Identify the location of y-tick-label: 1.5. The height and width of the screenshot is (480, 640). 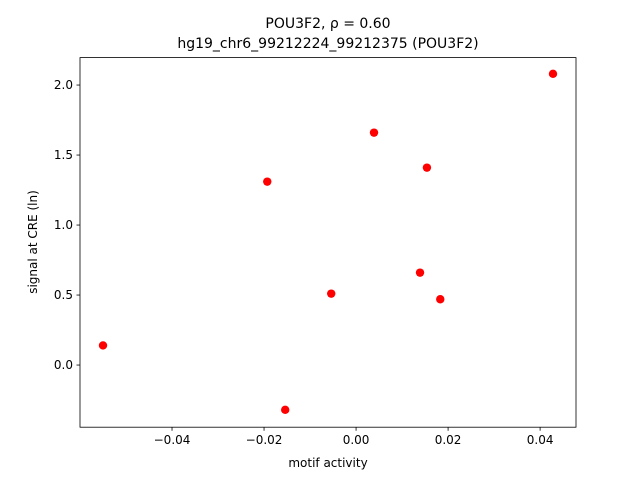
(63, 155).